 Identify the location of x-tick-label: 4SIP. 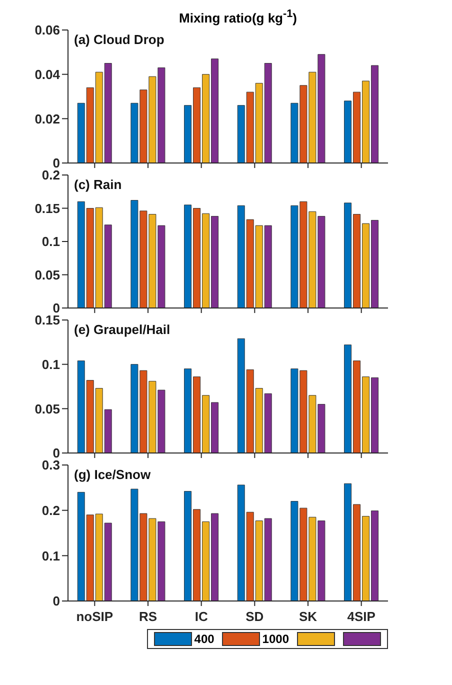
(361, 616).